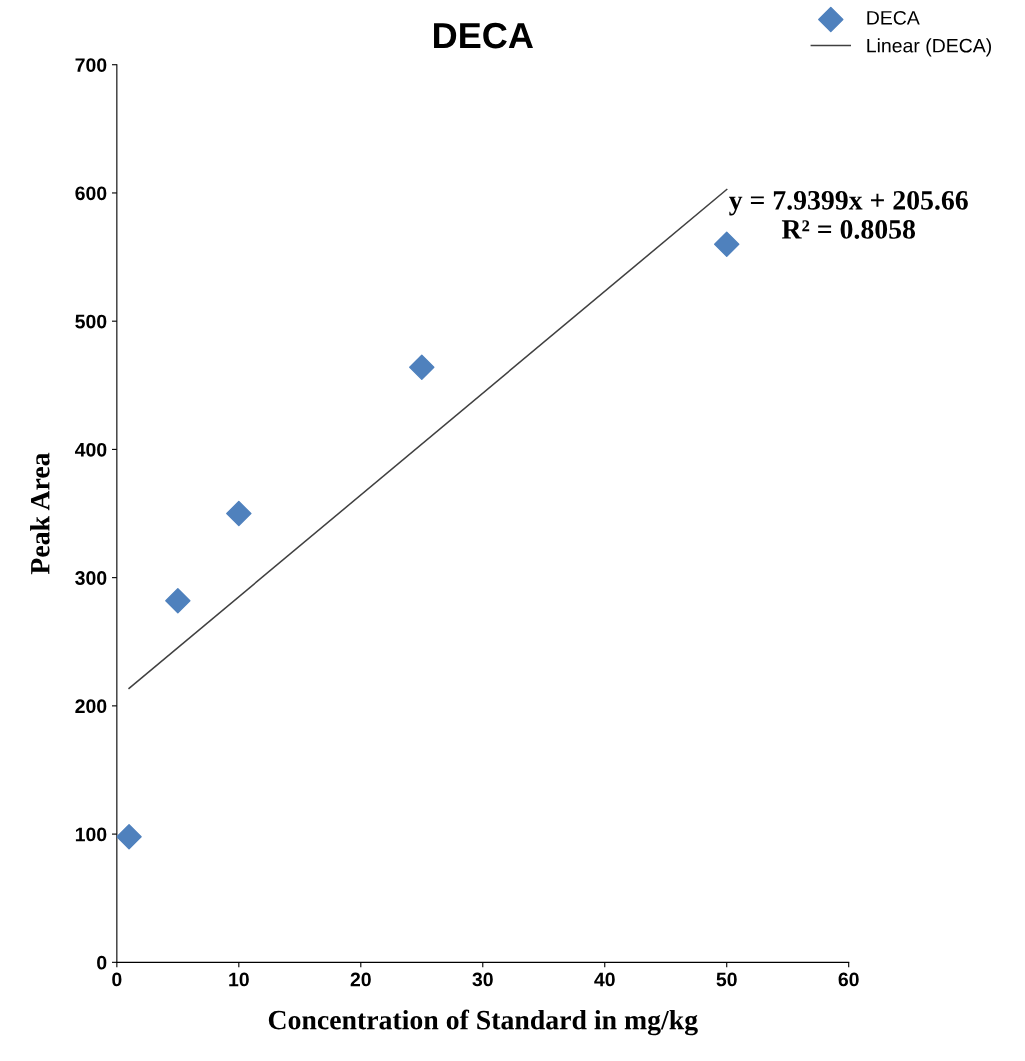  What do you see at coordinates (239, 979) in the screenshot?
I see `x-tick-label: 10` at bounding box center [239, 979].